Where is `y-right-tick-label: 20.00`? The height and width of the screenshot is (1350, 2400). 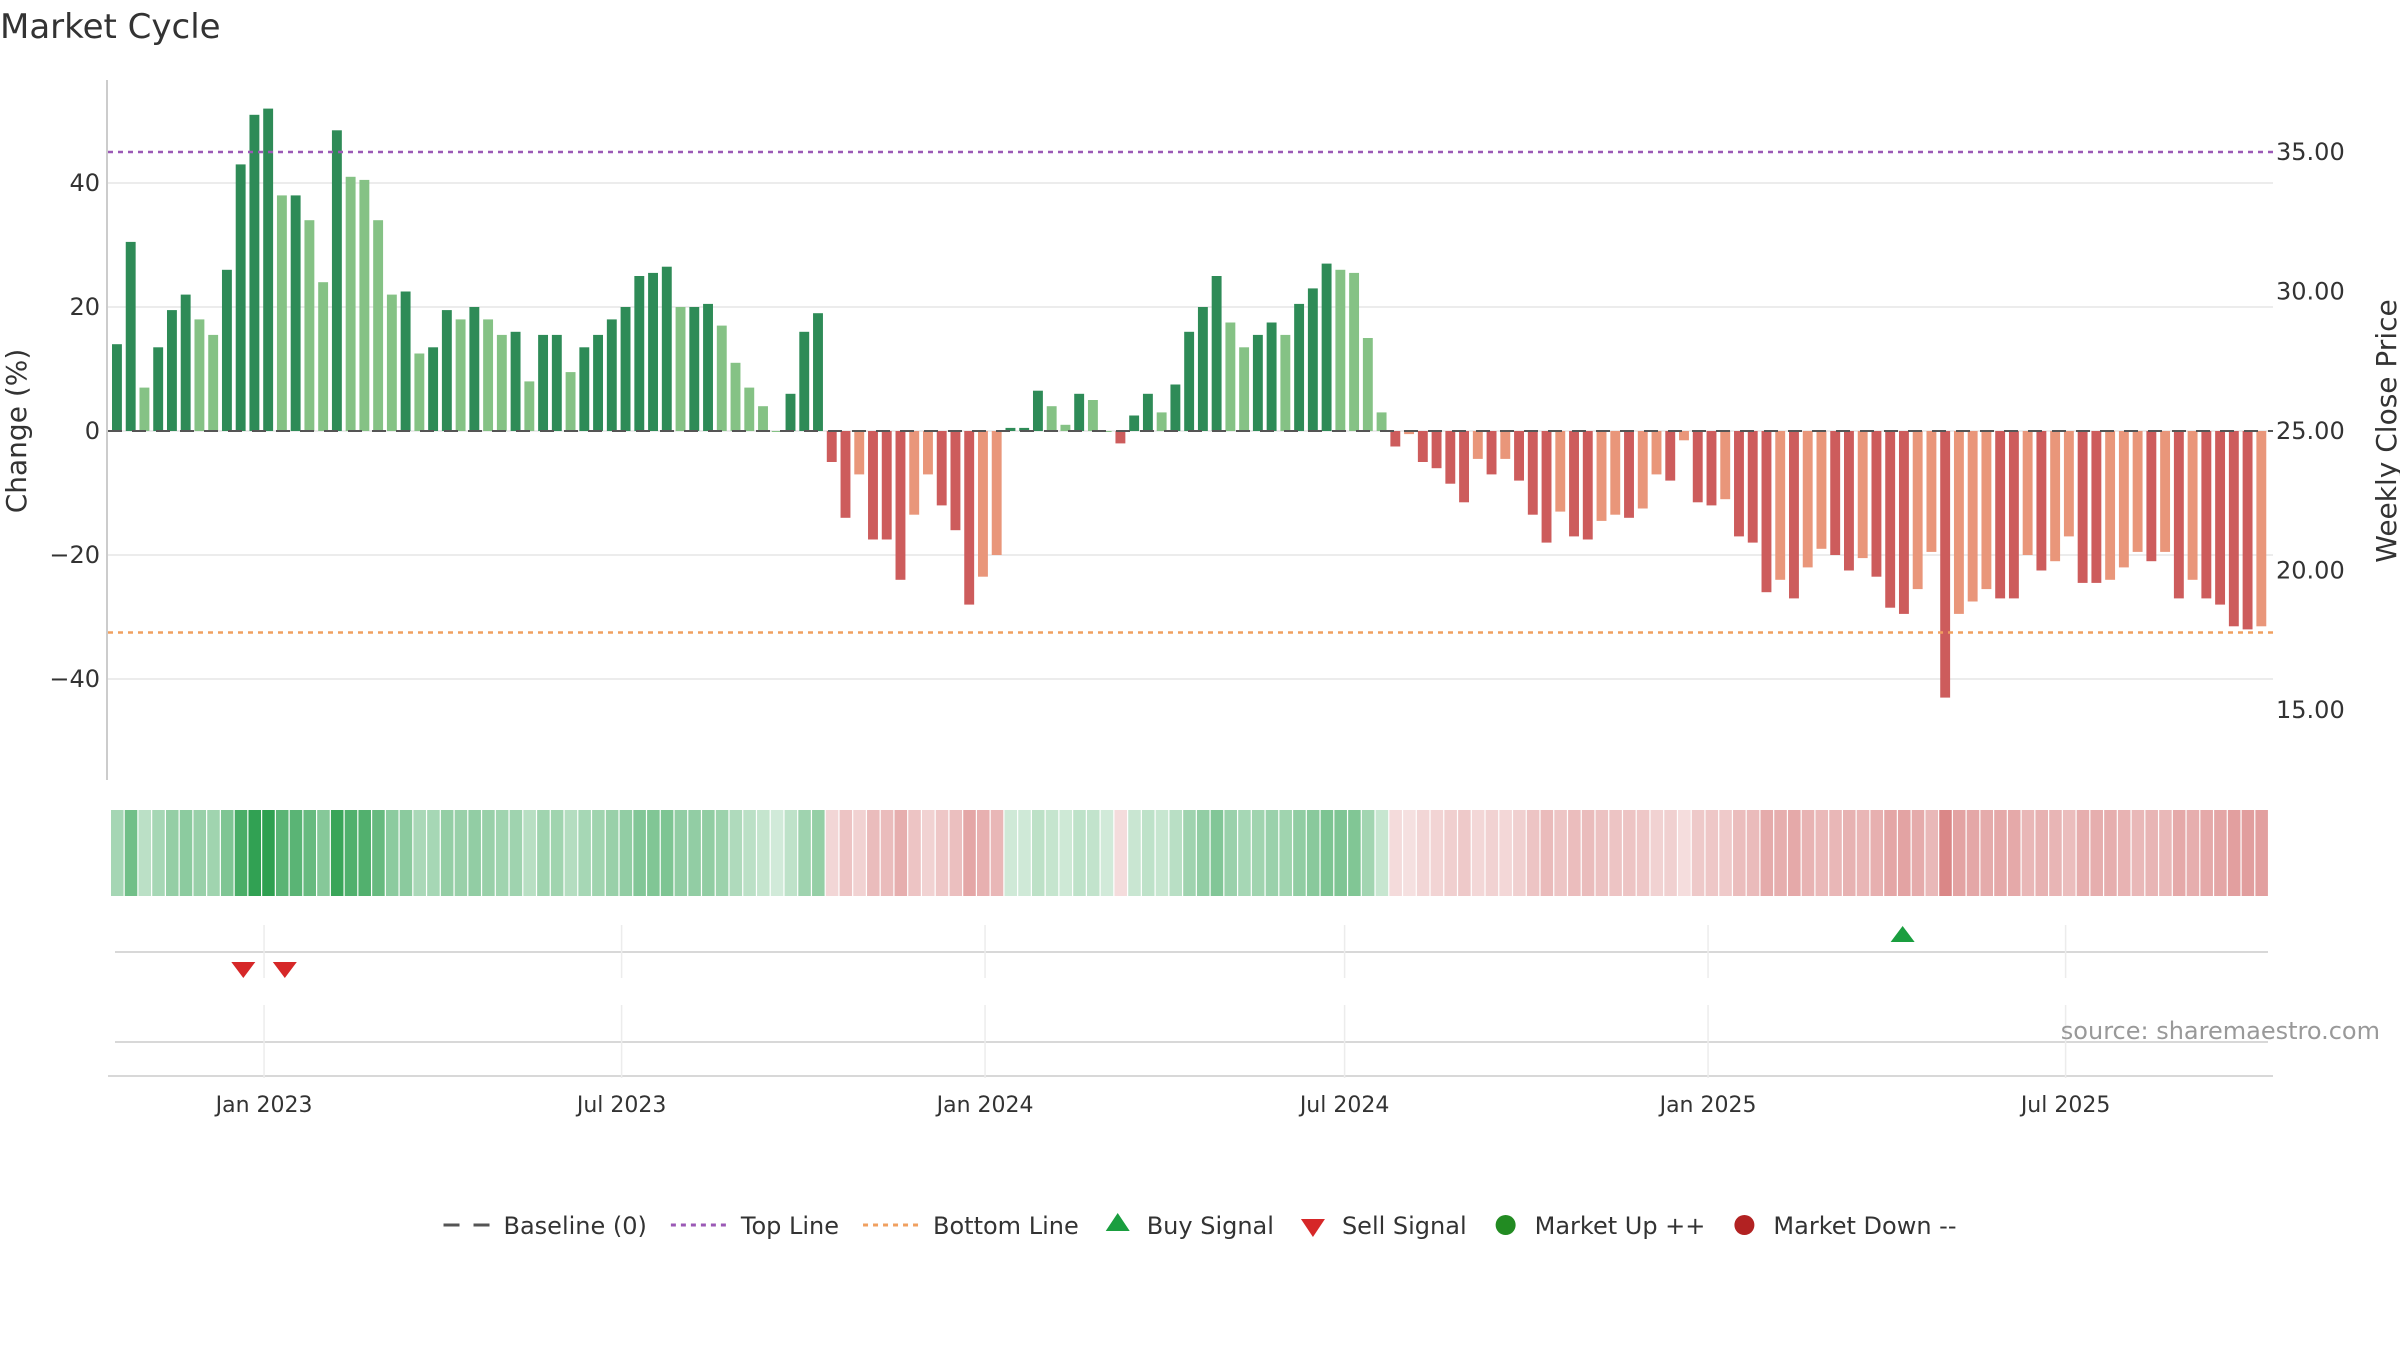
y-right-tick-label: 20.00 is located at coordinates (2310, 571).